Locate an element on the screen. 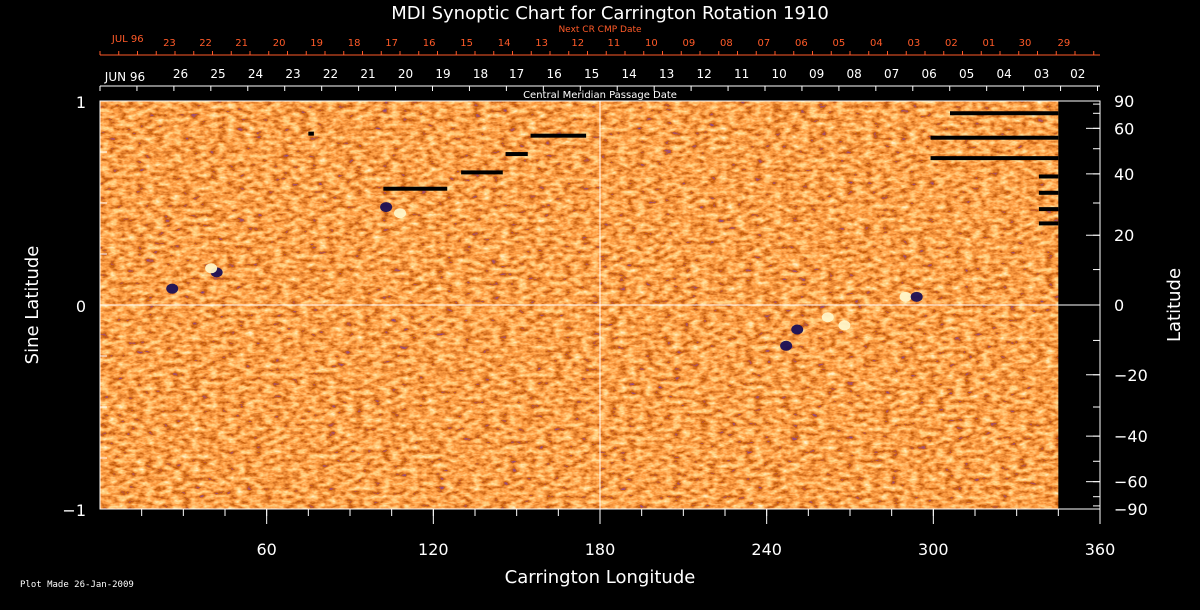 This screenshot has width=1200, height=610. cmp-date-label: 26 is located at coordinates (180, 74).